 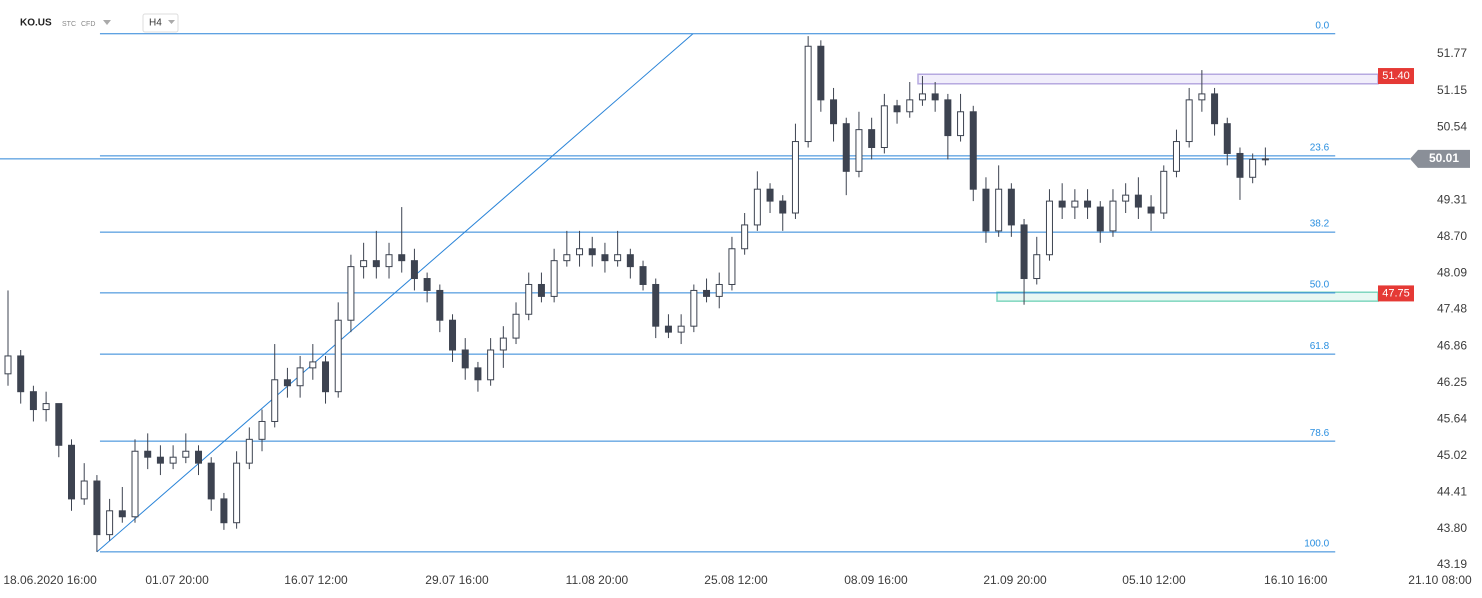 What do you see at coordinates (1440, 580) in the screenshot?
I see `x-tick-label: 21.10 08:00` at bounding box center [1440, 580].